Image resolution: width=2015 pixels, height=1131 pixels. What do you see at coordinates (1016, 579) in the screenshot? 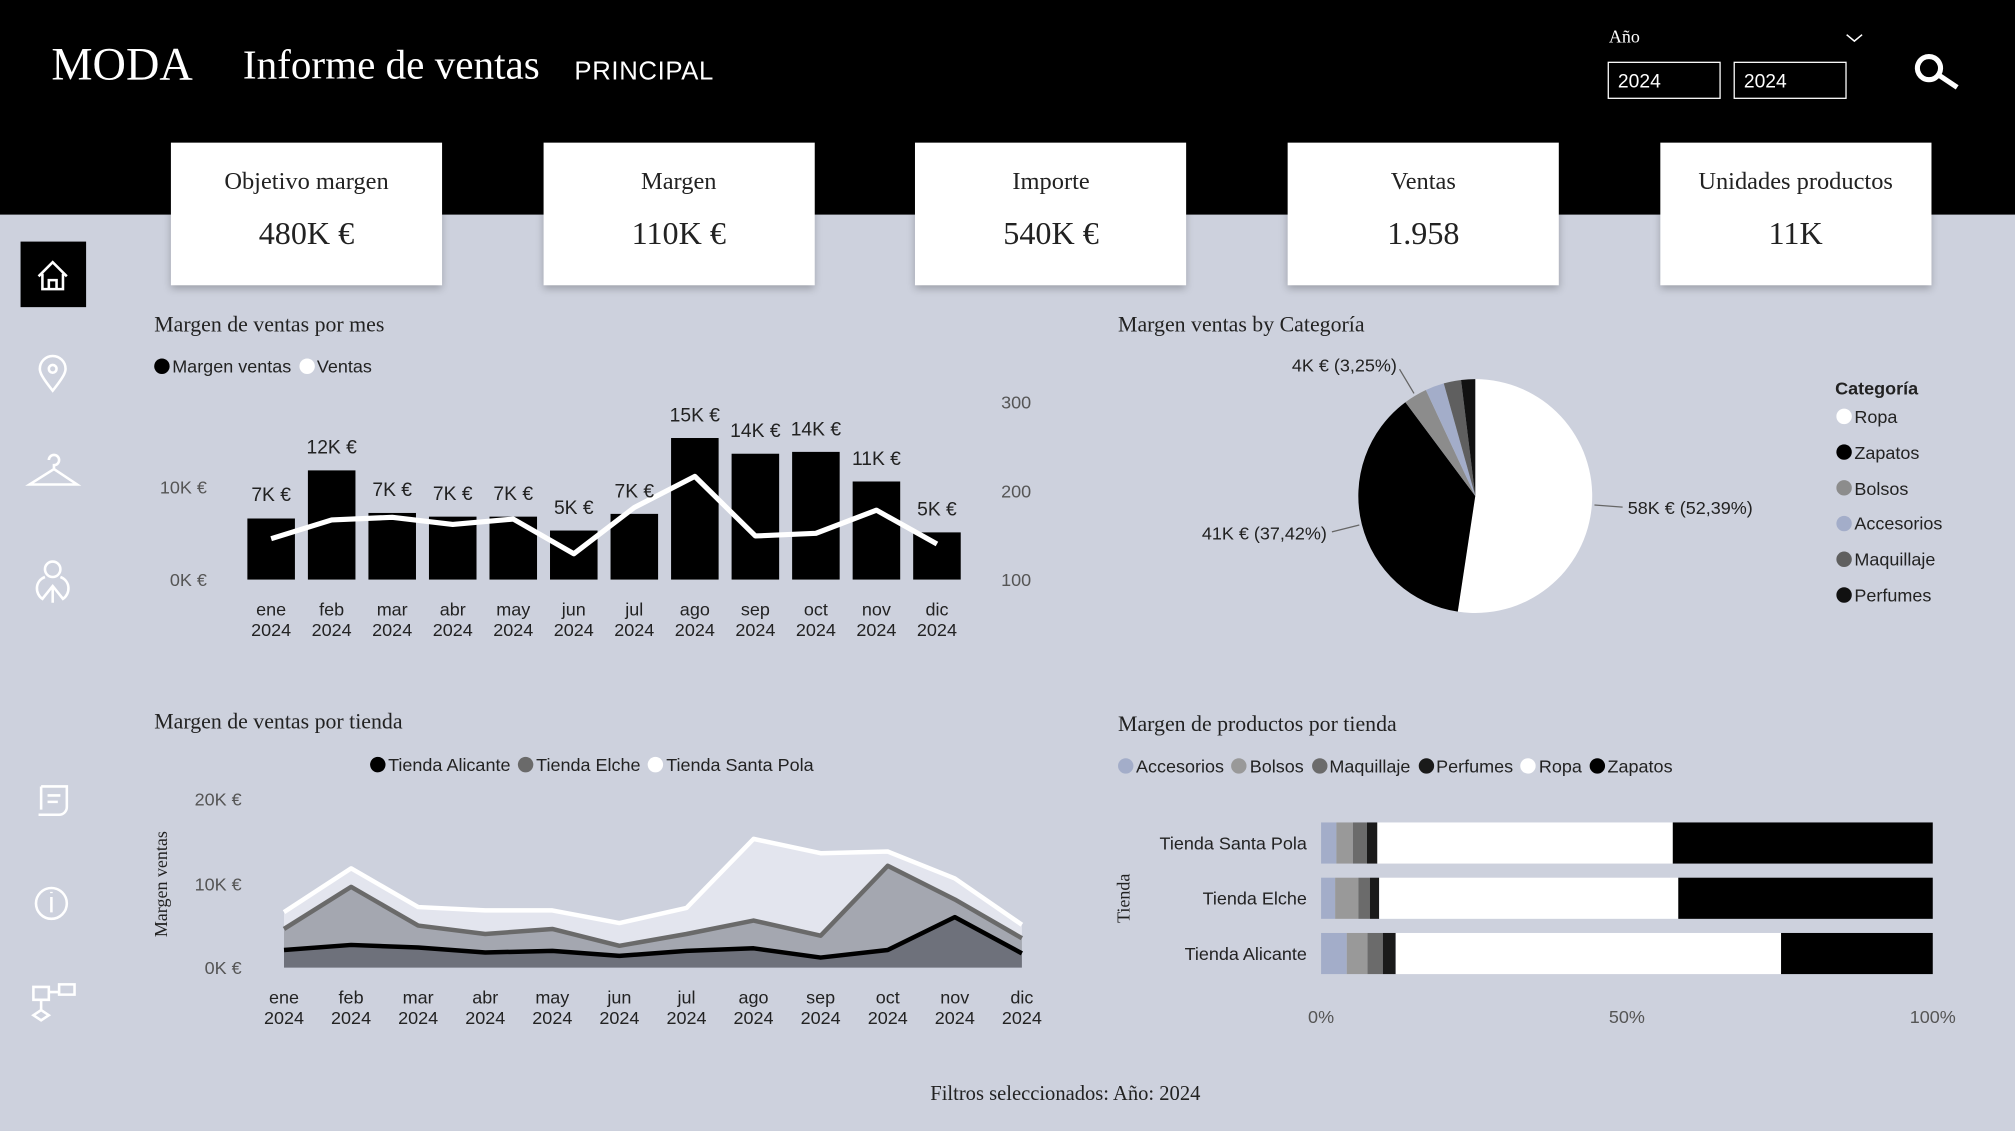
I see `y2-tick-label: 100` at bounding box center [1016, 579].